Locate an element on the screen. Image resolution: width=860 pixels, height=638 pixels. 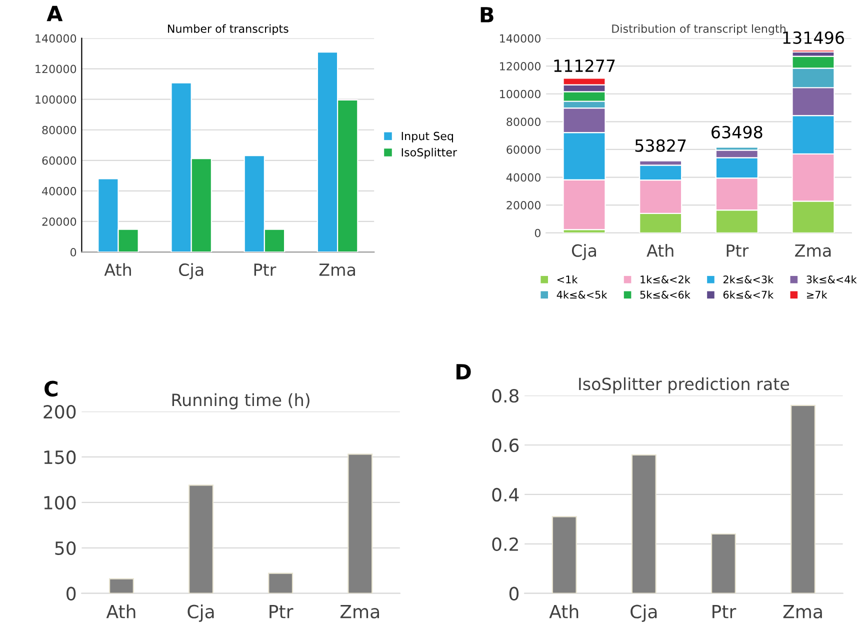
y-tick-label: 0.4 is located at coordinates (505, 495).